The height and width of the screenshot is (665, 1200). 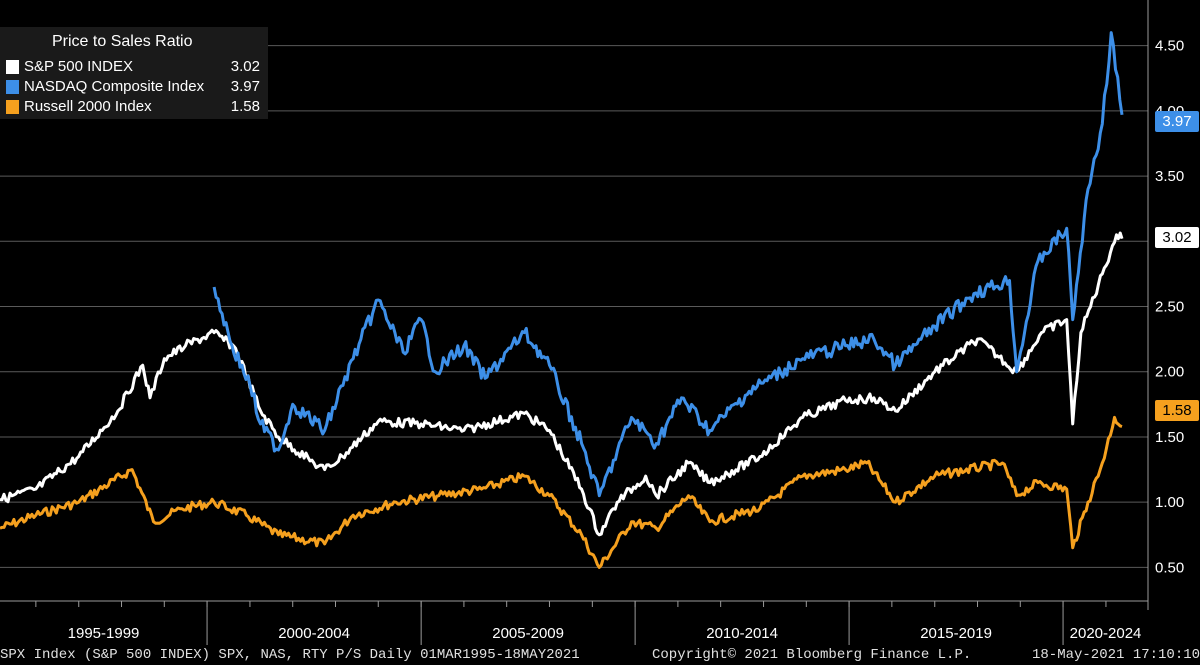 I want to click on footer-copyright: Copyright© 2021 Bloomberg Finance L.P., so click(x=812, y=655).